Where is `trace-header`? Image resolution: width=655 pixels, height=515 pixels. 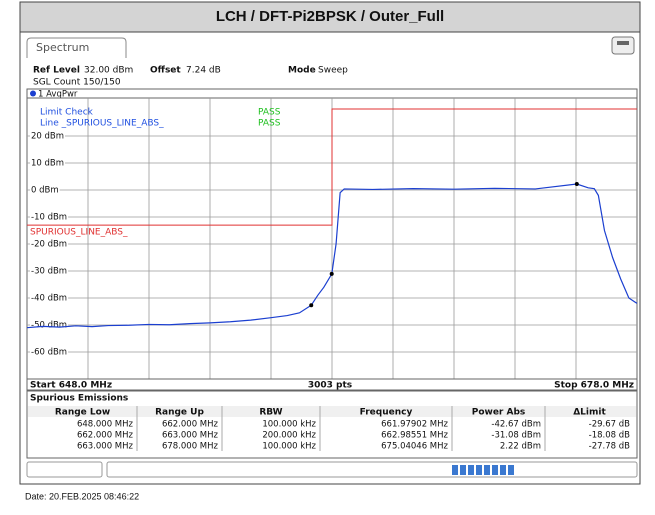 trace-header is located at coordinates (332, 93).